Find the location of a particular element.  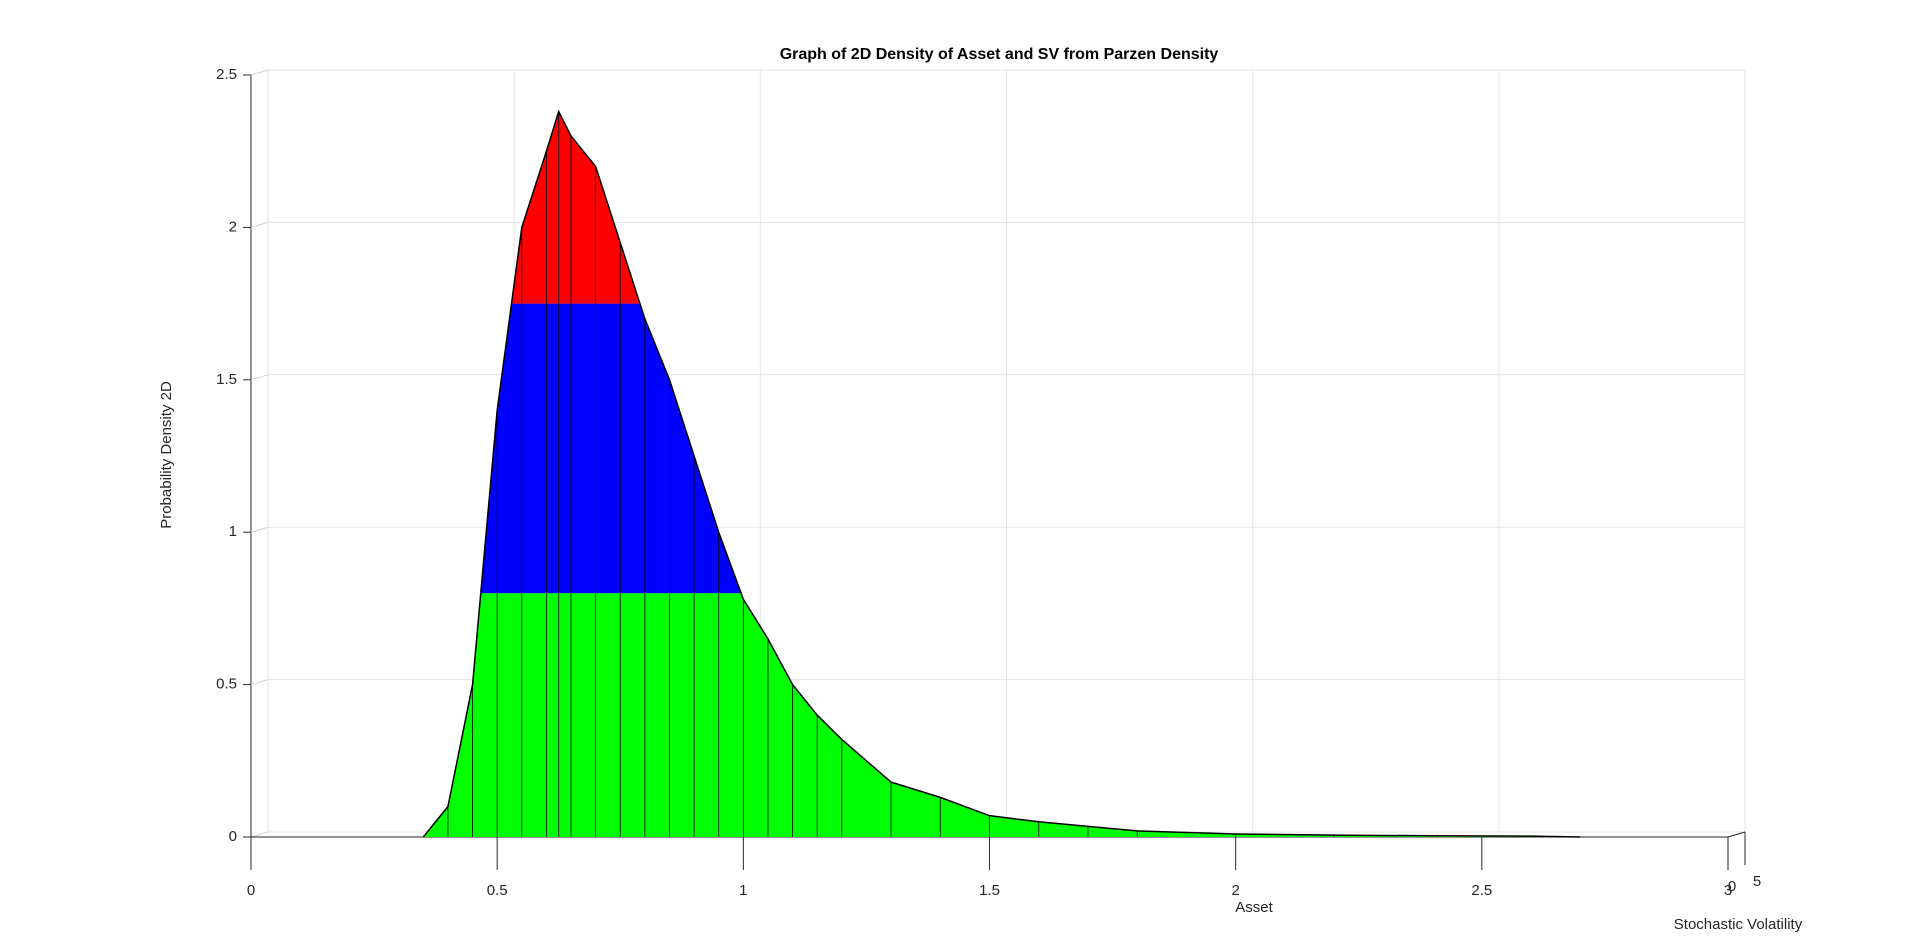

z-axis is located at coordinates (1736, 834).